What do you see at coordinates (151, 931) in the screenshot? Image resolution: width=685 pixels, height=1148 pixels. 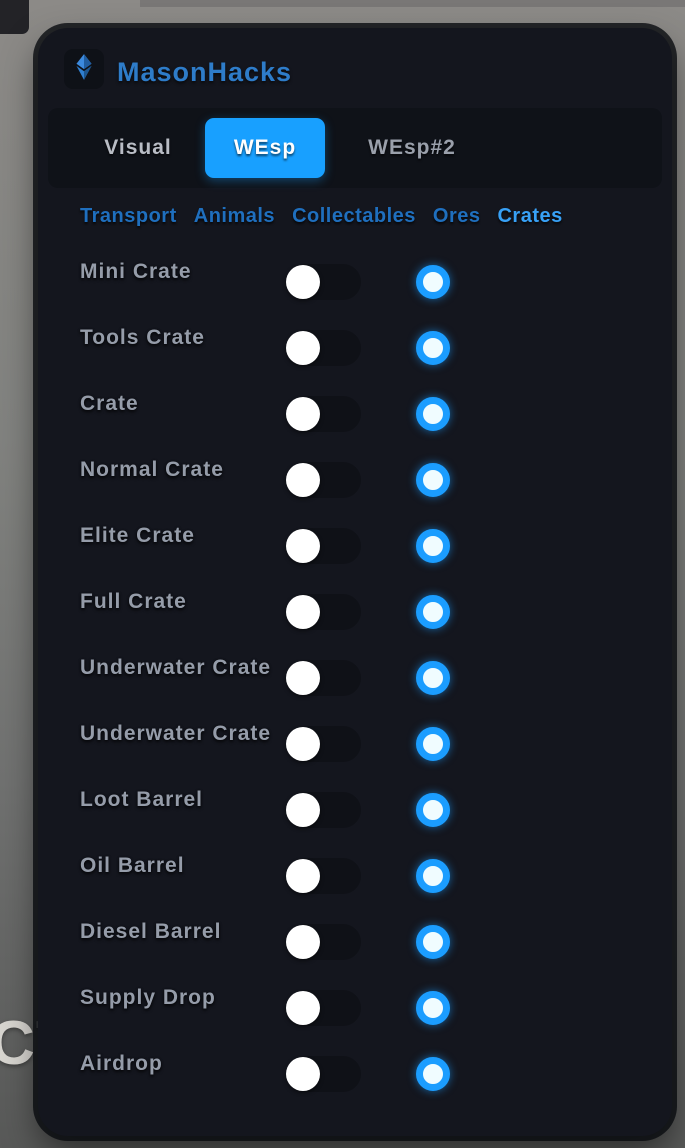 I see `esp-item-label: Diesel Barrel` at bounding box center [151, 931].